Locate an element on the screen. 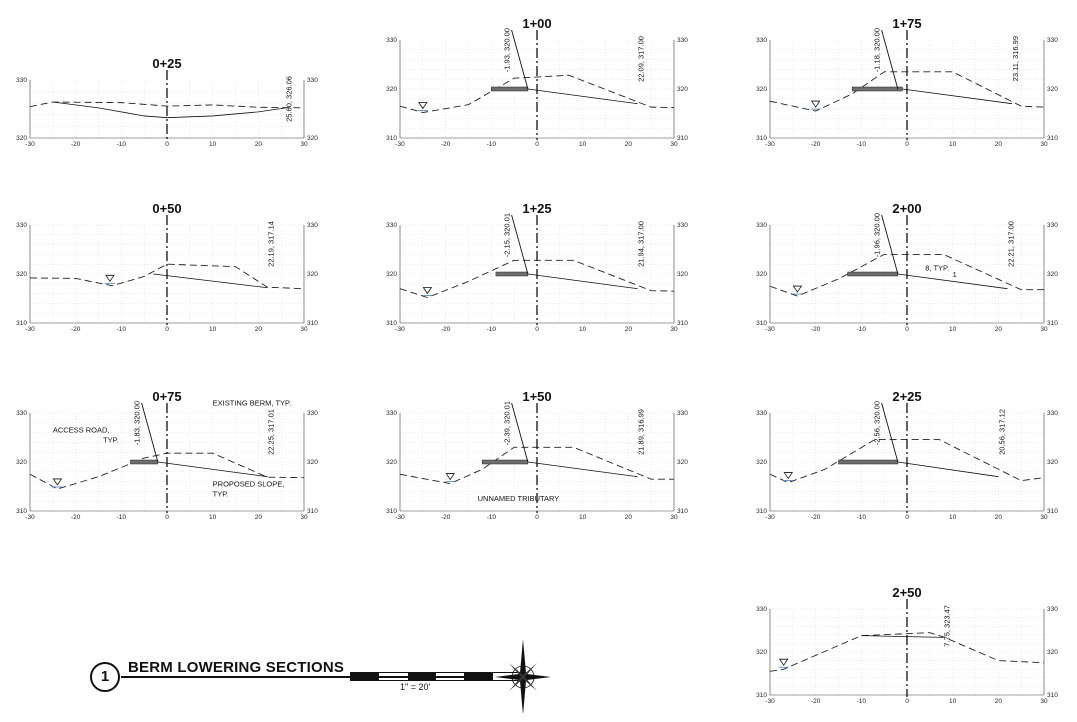 Image resolution: width=1077 pixels, height=722 pixels. station-label: 2+50 is located at coordinates (906, 592).